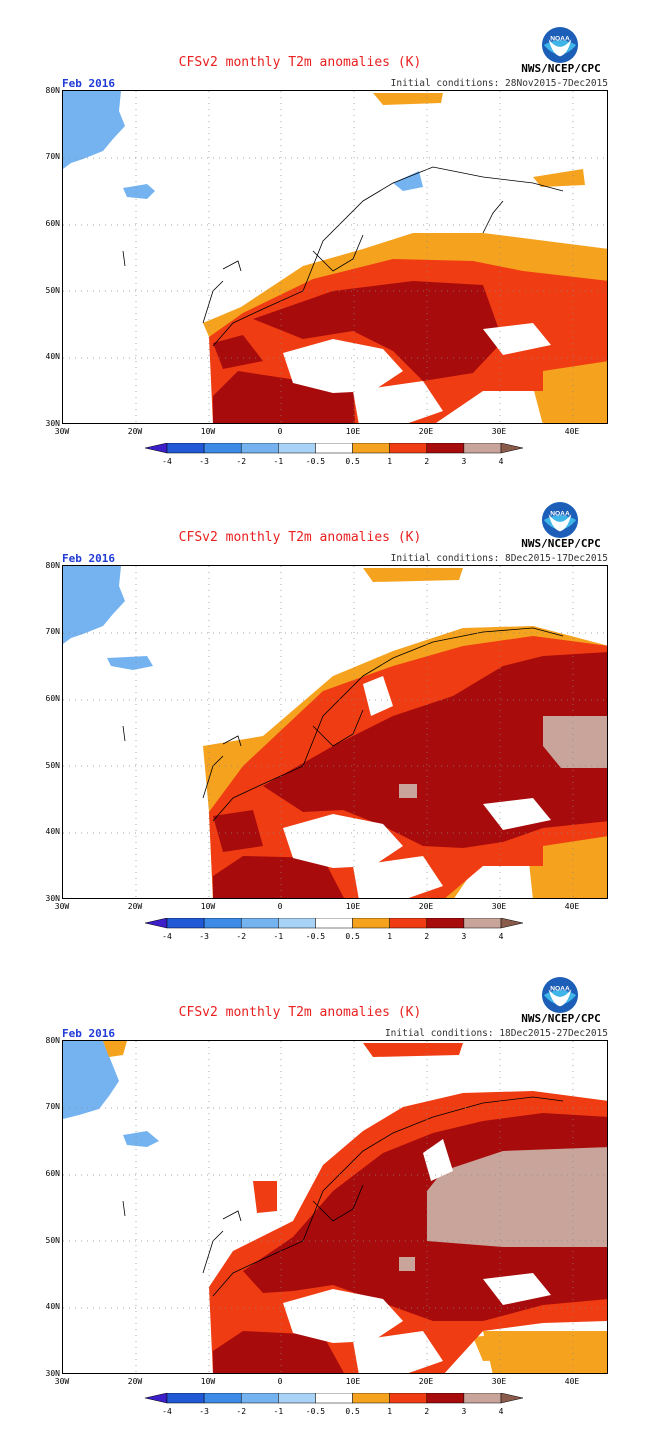 Image resolution: width=668 pixels, height=1440 pixels. I want to click on lon-label: 10E, so click(353, 431).